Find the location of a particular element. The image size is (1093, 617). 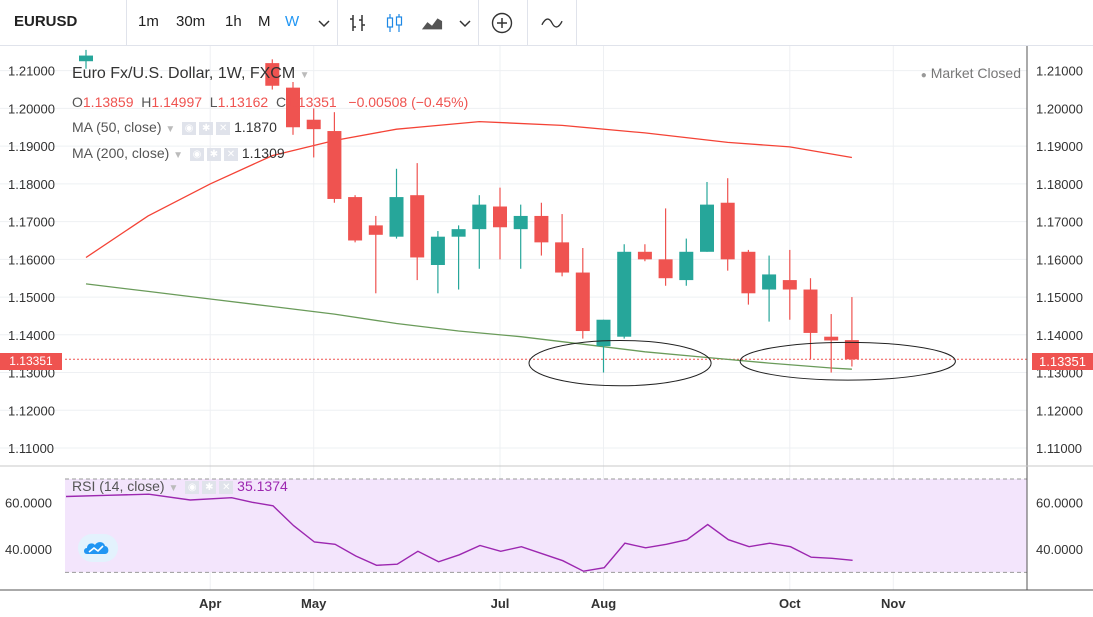

rsi-value: 35.1374 is located at coordinates (262, 486).